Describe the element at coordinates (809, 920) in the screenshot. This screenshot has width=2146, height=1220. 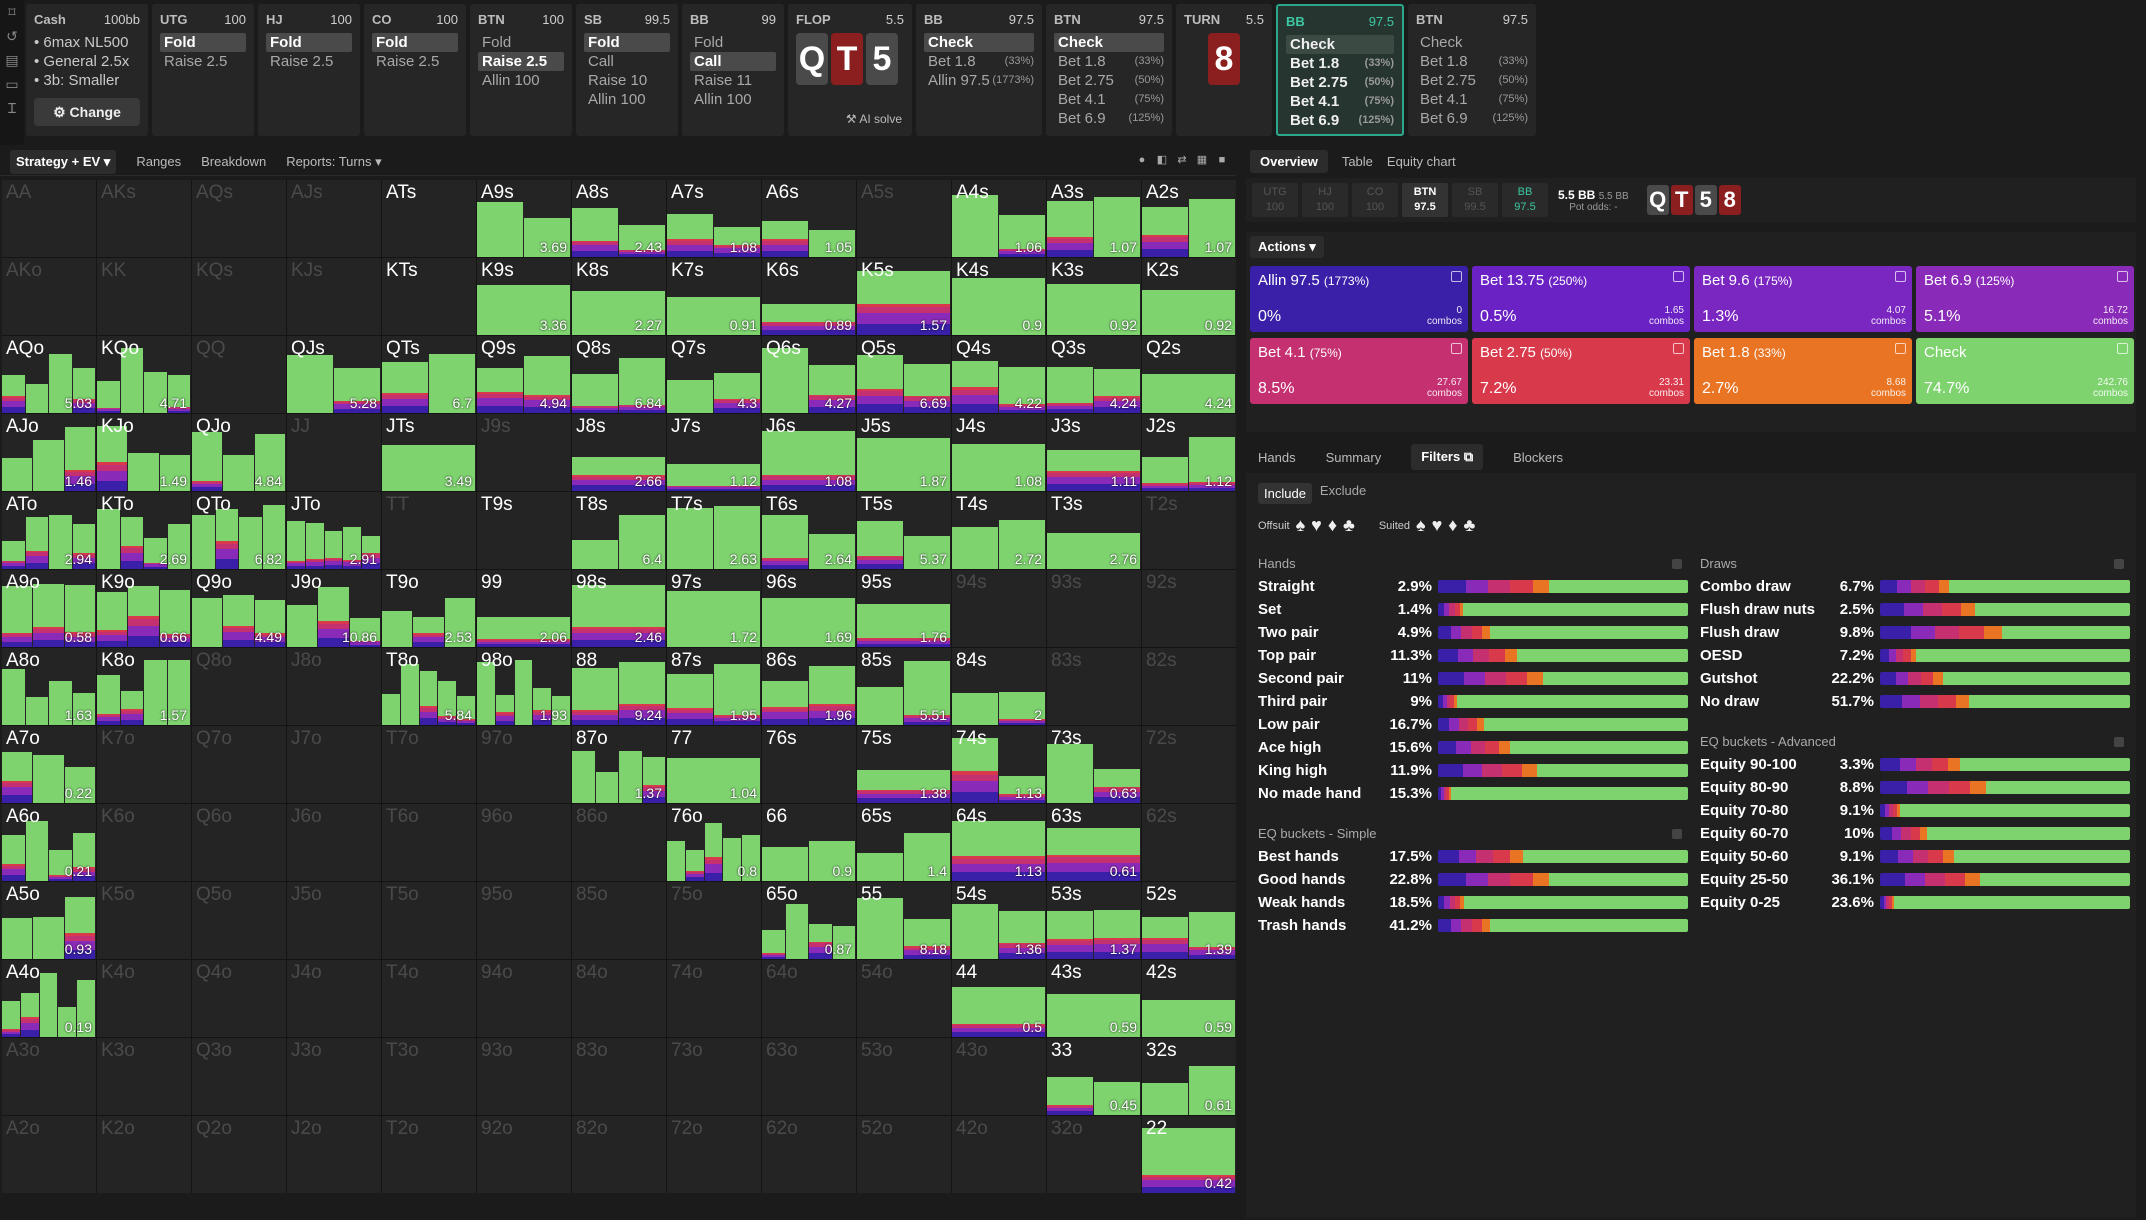
I see `hand-cell: 65o 0.87` at that location.